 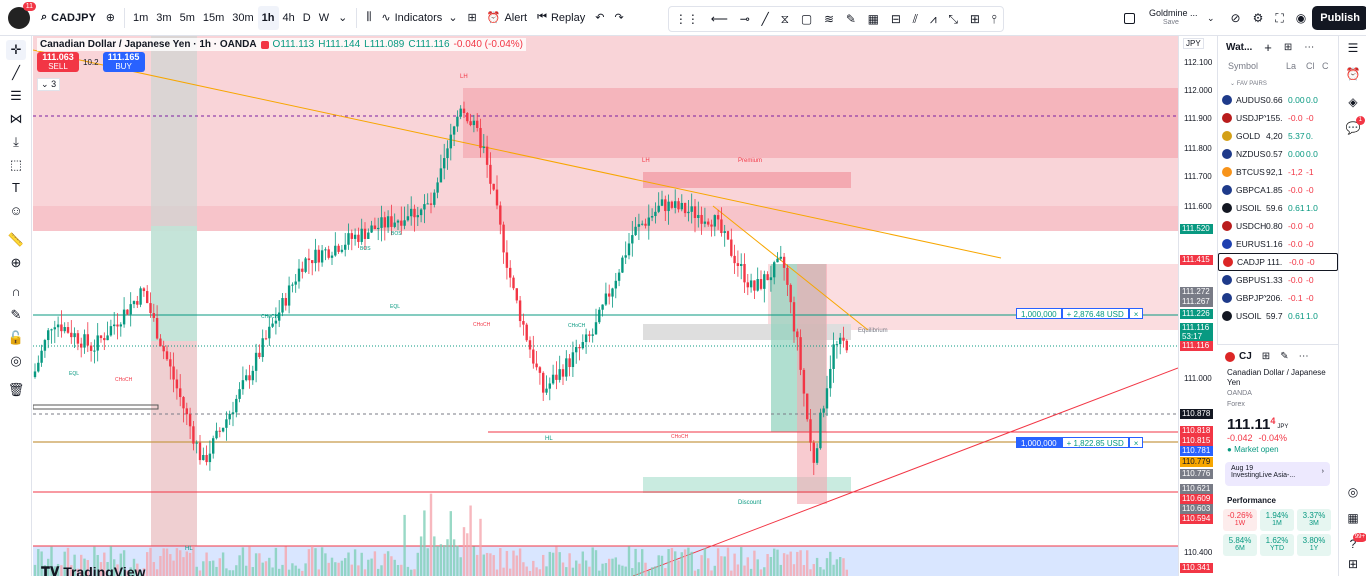 I want to click on watchlist-icon: ☰, so click(x=1353, y=48).